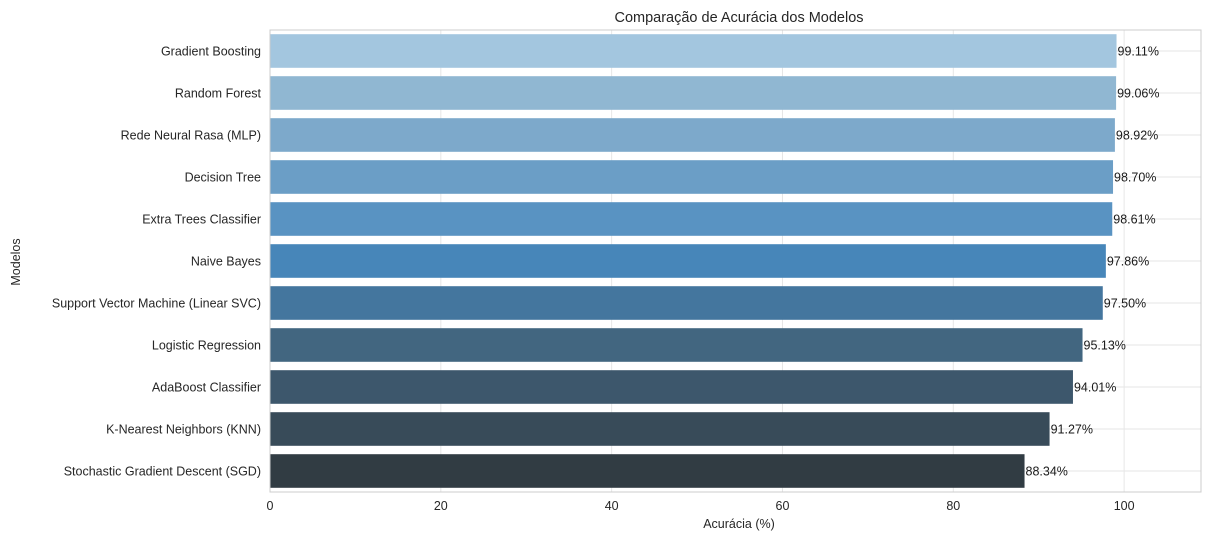 This screenshot has width=1209, height=541. What do you see at coordinates (783, 506) in the screenshot?
I see `x-tick-label: 60` at bounding box center [783, 506].